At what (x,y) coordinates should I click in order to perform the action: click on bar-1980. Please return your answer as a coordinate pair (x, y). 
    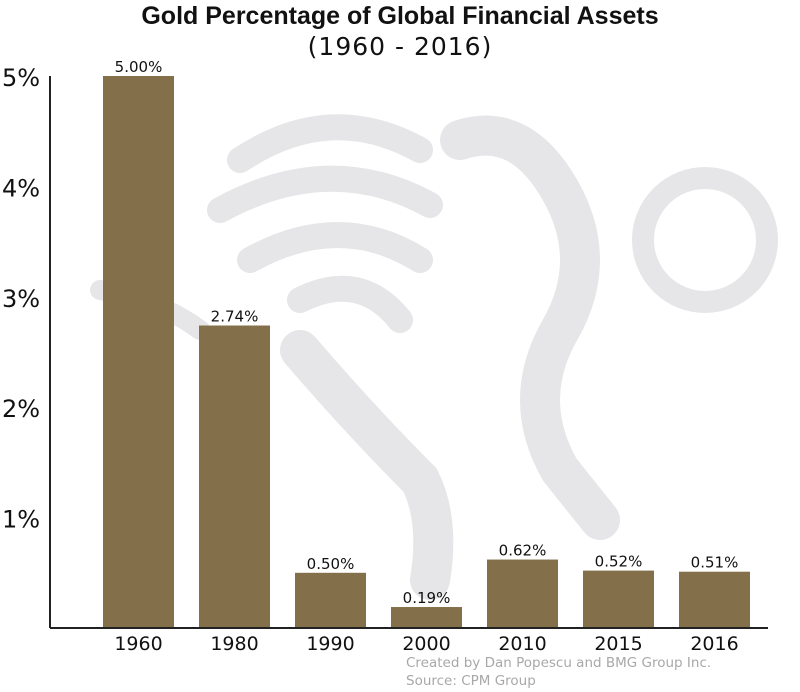
    Looking at the image, I should click on (234, 476).